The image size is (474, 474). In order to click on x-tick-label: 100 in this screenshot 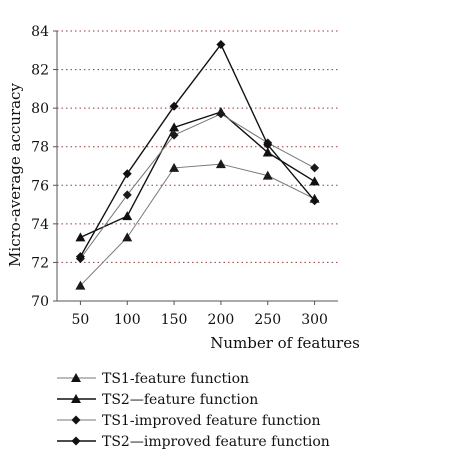, I will do `click(127, 320)`.